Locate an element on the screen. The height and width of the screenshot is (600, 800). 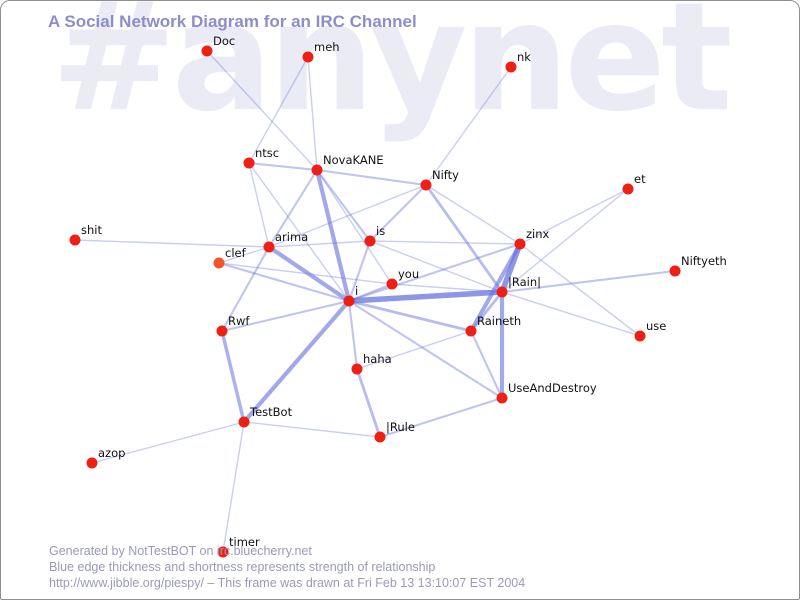
edge-et-zinx is located at coordinates (574, 216).